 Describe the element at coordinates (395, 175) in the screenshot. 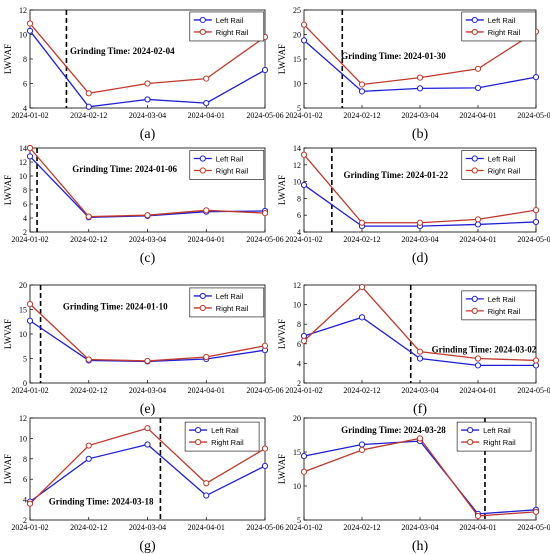

I see `grinding-time-annotation: Grinding Time: 2024-01-22` at that location.